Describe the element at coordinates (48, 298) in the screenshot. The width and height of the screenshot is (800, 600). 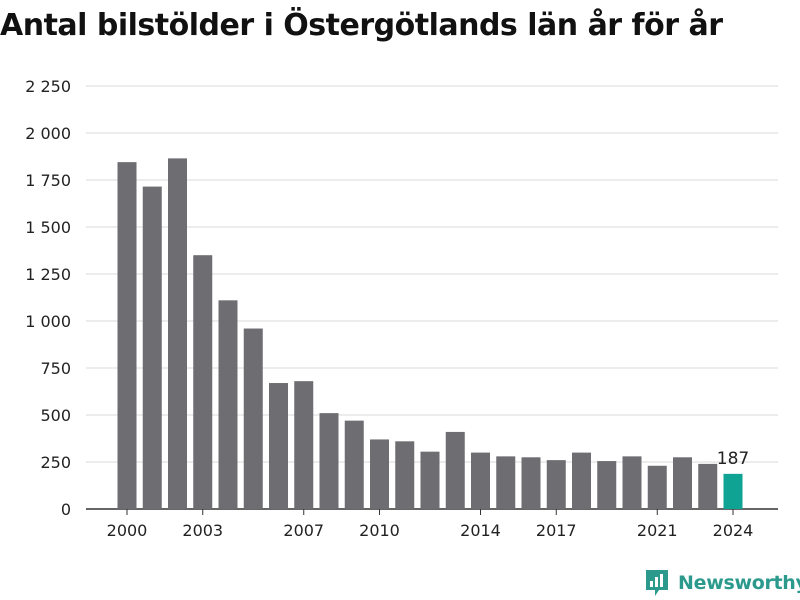
I see `y-axis-ticks: 0 250 500 750 1 000 1 250 1 500 1 750 2 000 2 250` at that location.